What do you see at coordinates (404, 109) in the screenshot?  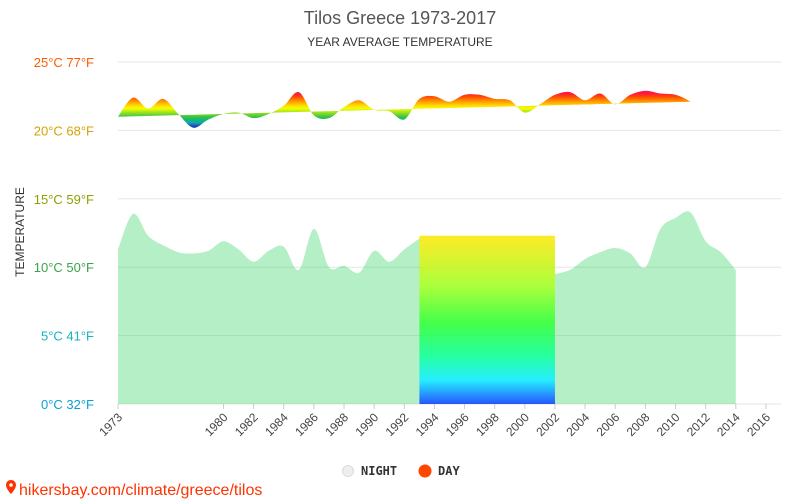 I see `day-area` at bounding box center [404, 109].